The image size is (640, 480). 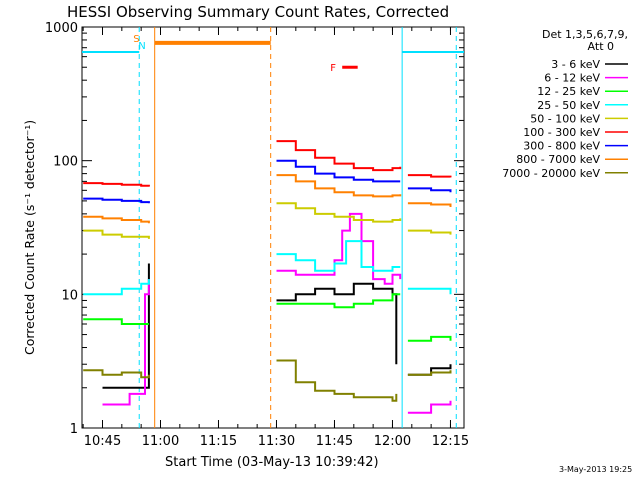 What do you see at coordinates (29, 237) in the screenshot?
I see `y-axis-label: Corrected Count Rate (s⁻¹ detector⁻¹)` at bounding box center [29, 237].